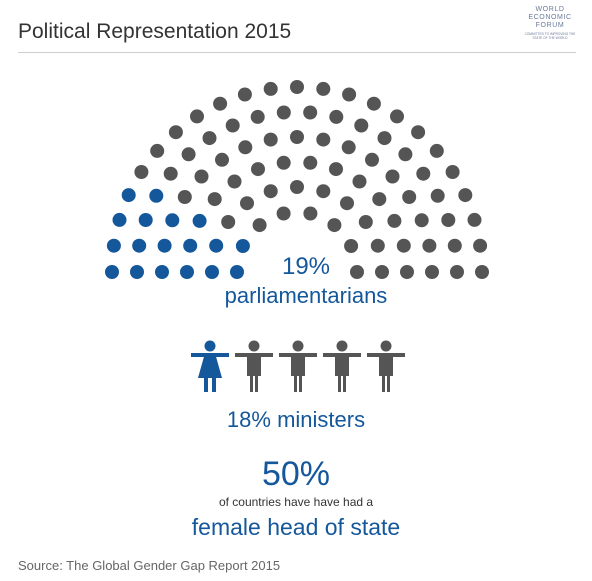 Image resolution: width=592 pixels, height=581 pixels. I want to click on ministers-label: 18% ministers, so click(296, 420).